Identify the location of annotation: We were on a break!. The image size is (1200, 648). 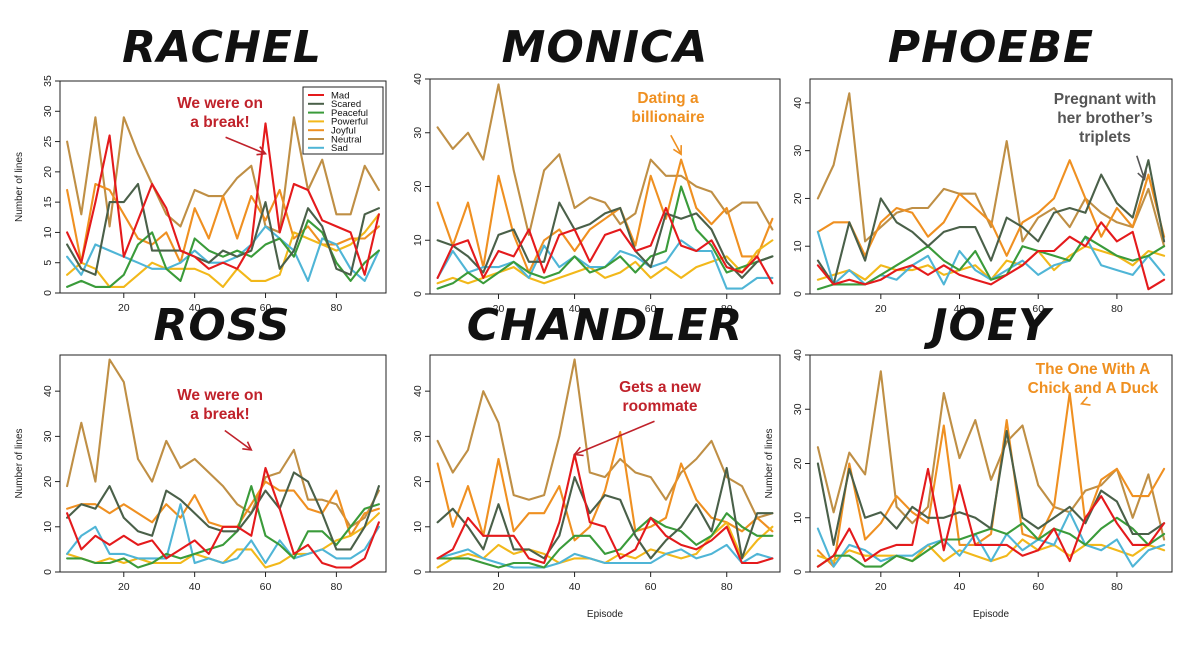
(222, 125).